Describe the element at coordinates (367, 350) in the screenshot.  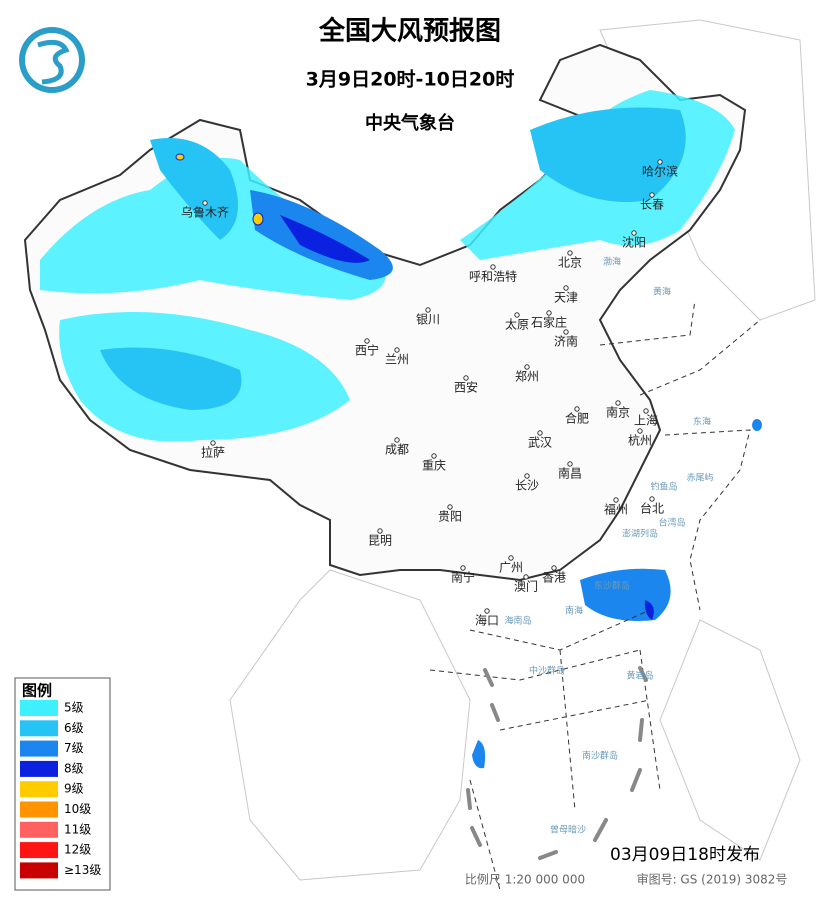
I see `city-label: 西宁` at that location.